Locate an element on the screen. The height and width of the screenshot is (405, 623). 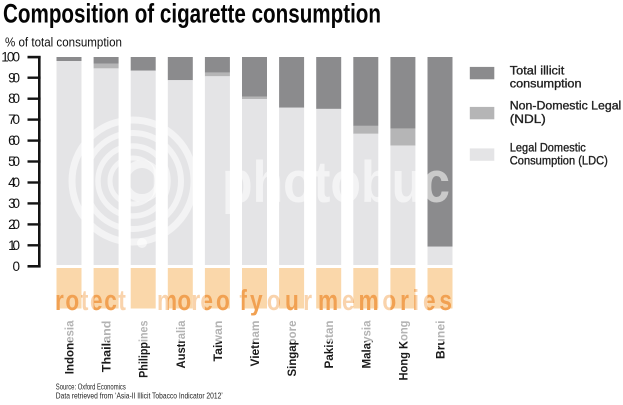
svg-text: 70 is located at coordinates (14, 119).